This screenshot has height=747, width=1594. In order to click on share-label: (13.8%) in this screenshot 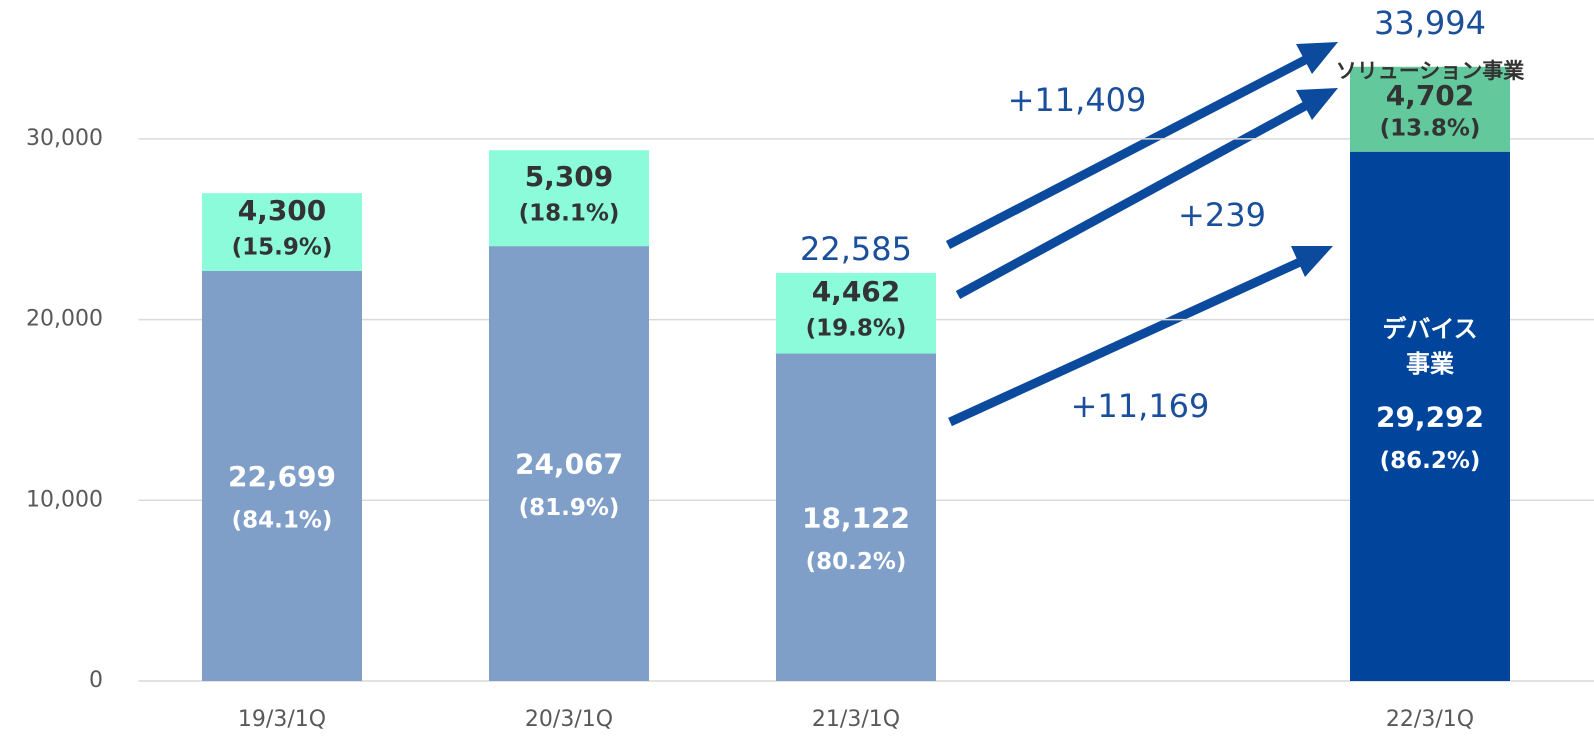, I will do `click(1430, 129)`.